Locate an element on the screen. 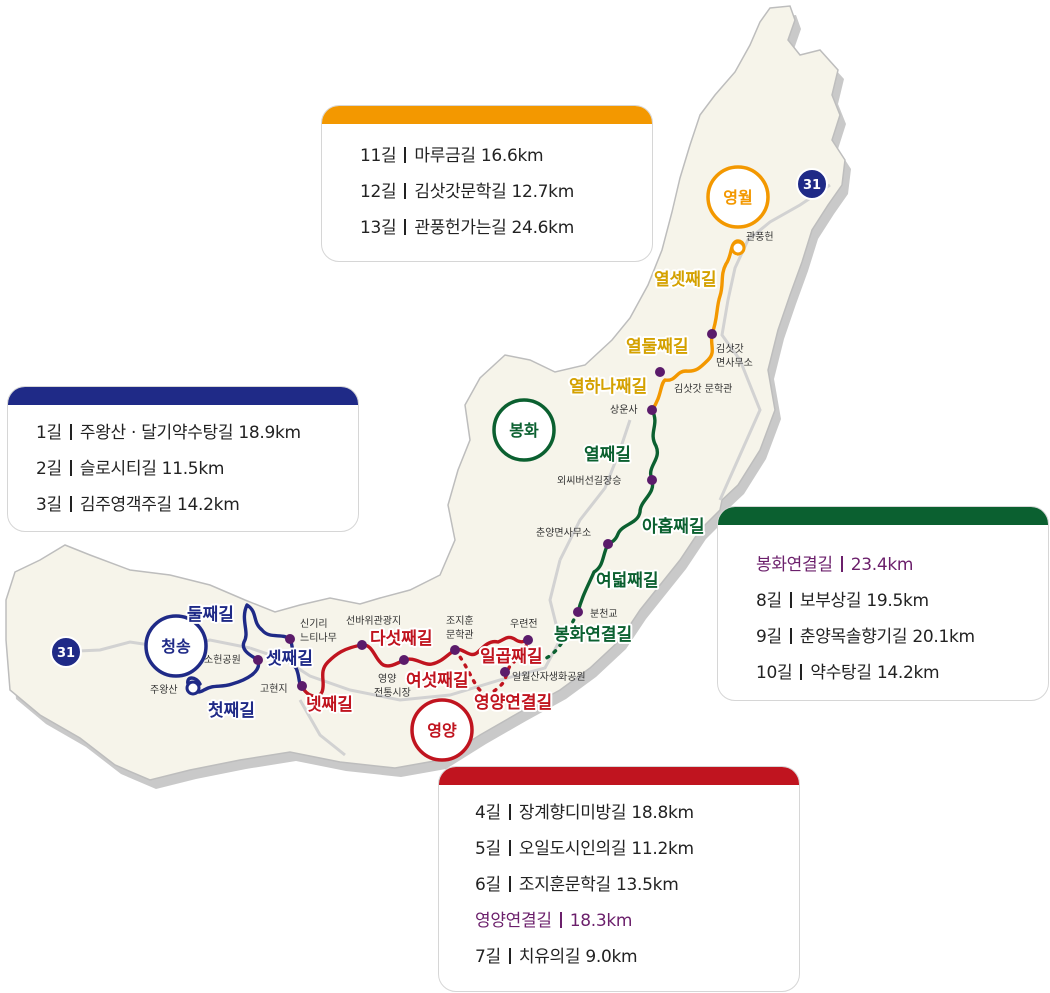  route-distance: 12.7km is located at coordinates (543, 192).